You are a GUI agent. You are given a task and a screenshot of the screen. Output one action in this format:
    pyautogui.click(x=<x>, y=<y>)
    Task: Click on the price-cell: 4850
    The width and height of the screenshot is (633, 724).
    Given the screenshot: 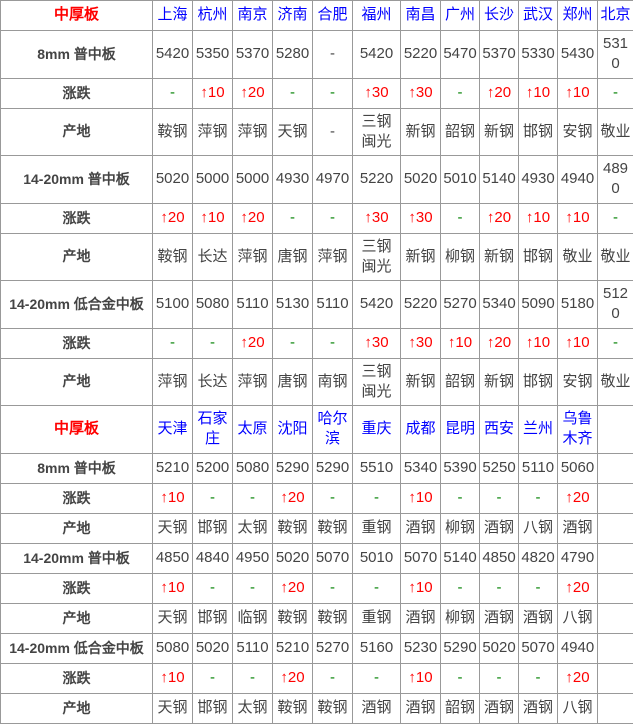 What is the action you would take?
    pyautogui.click(x=499, y=558)
    